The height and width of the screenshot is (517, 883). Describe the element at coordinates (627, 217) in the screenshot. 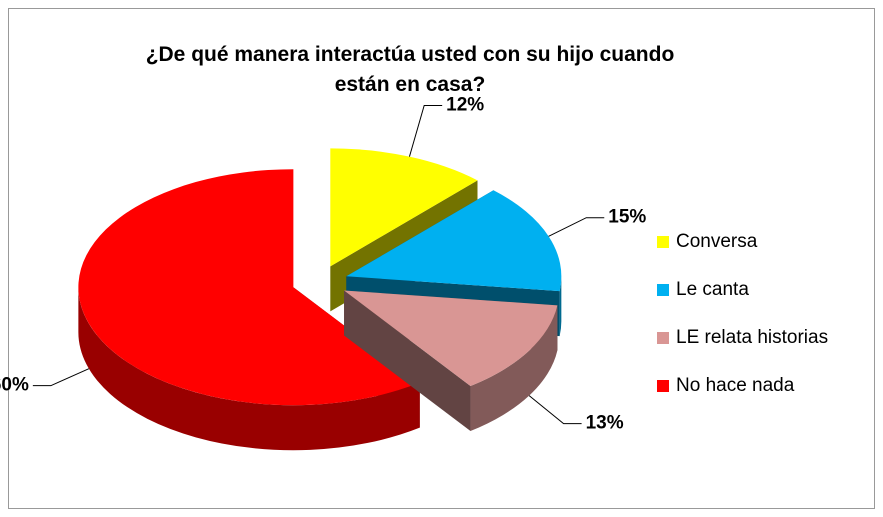

I see `data-label: 15%` at that location.